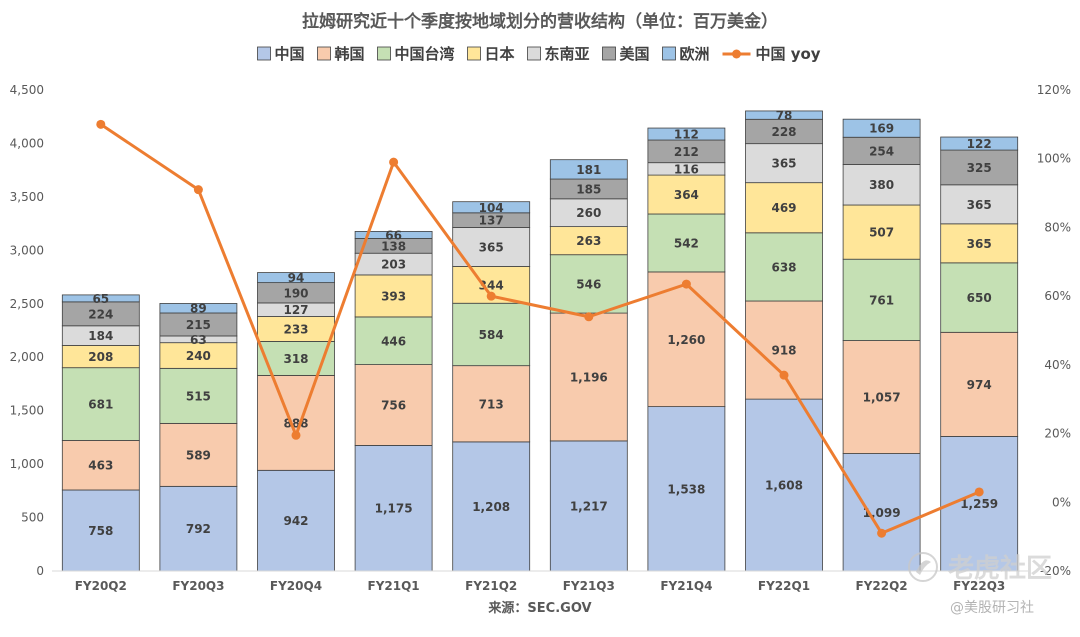  I want to click on chart-title: 拉姆研究近十个季度按地域划分的营收结构（单位：百万美金）, so click(540, 21).